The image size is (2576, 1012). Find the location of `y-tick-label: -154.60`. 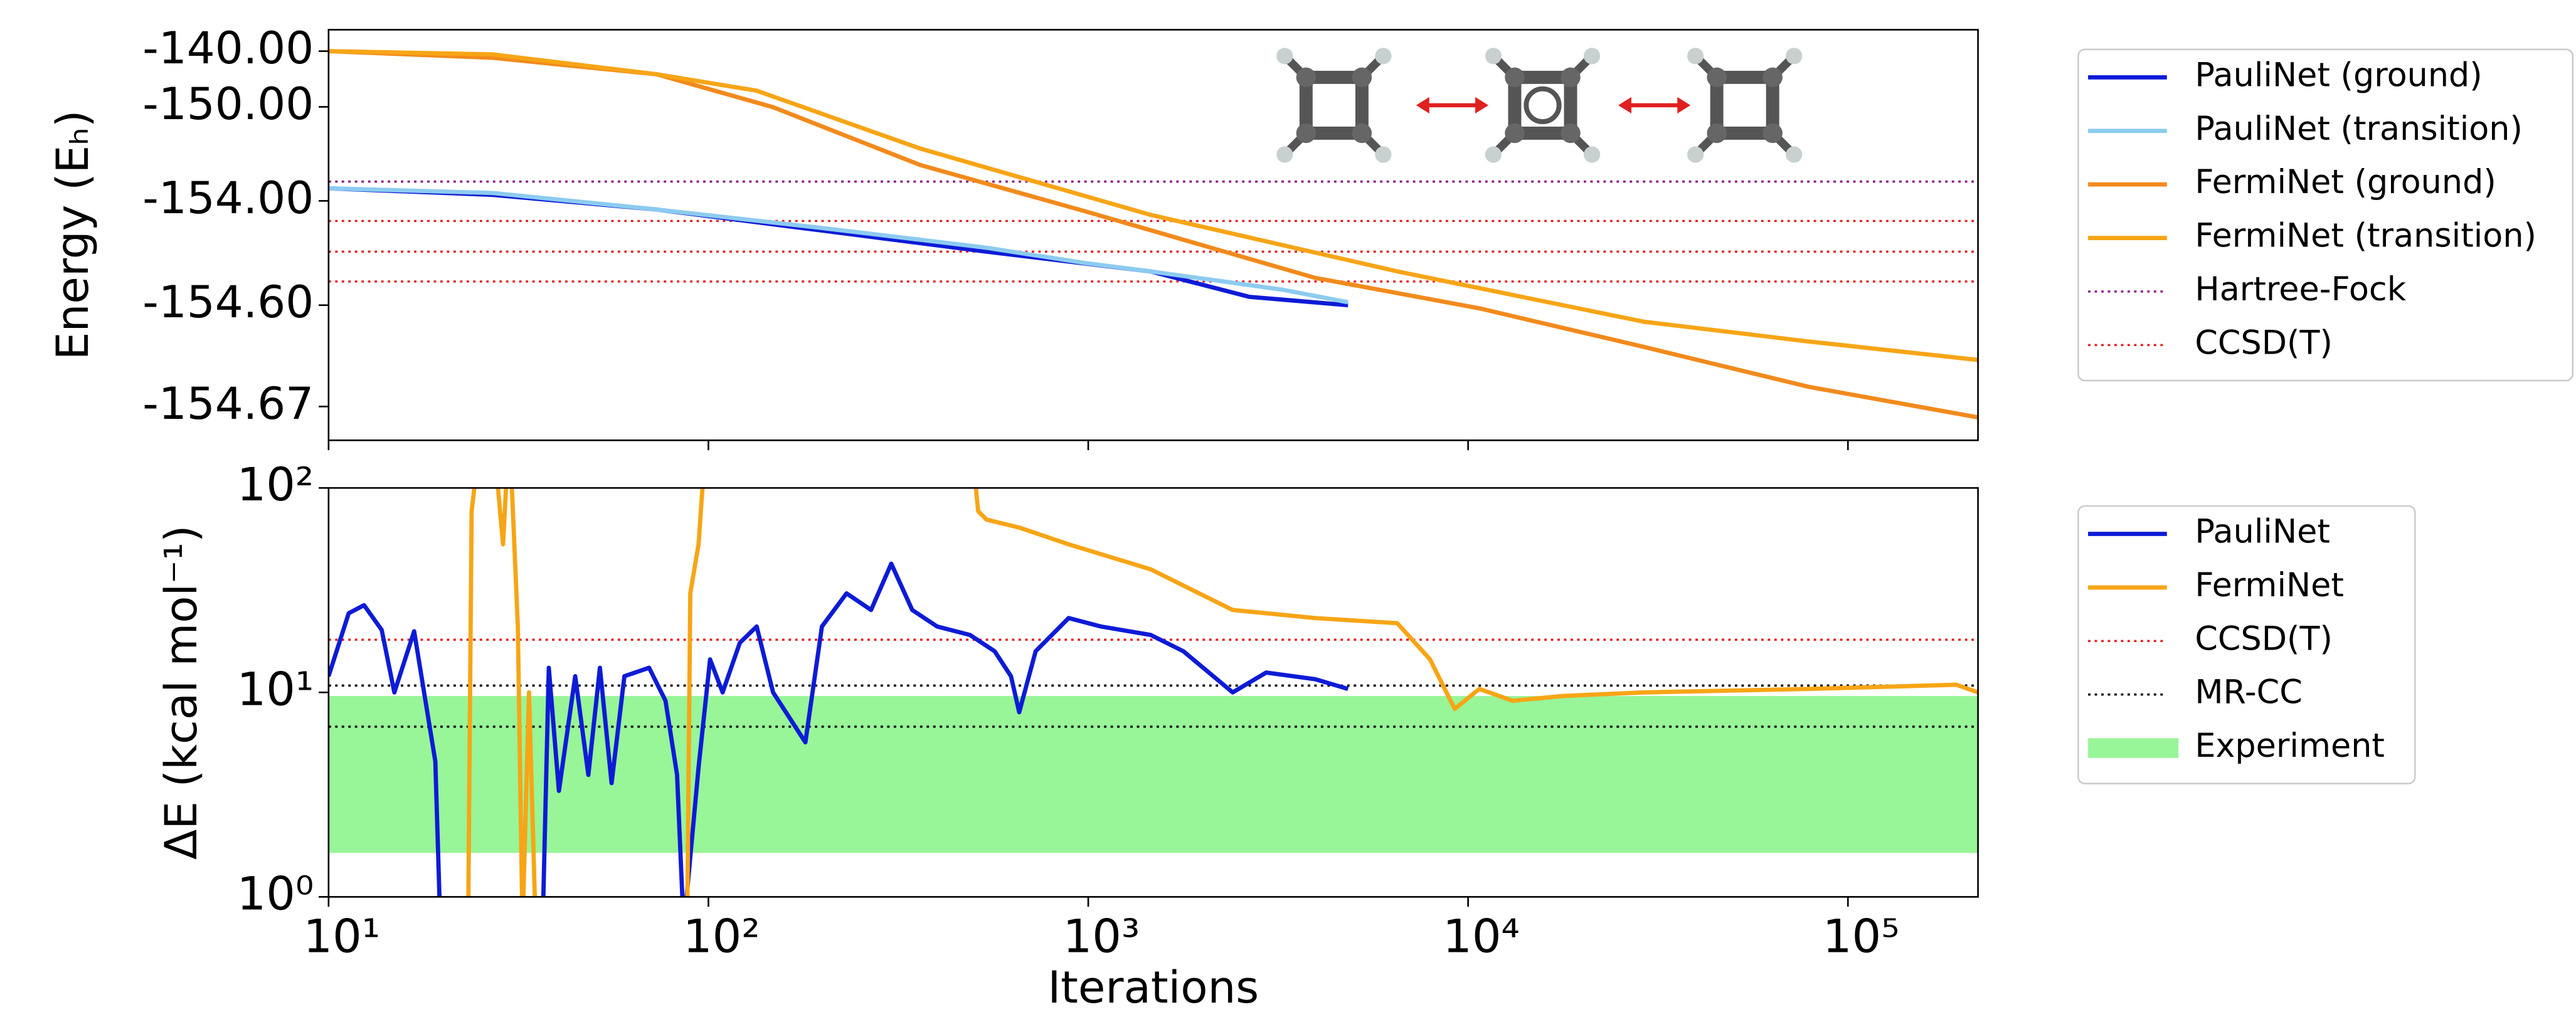

y-tick-label: -154.60 is located at coordinates (228, 302).